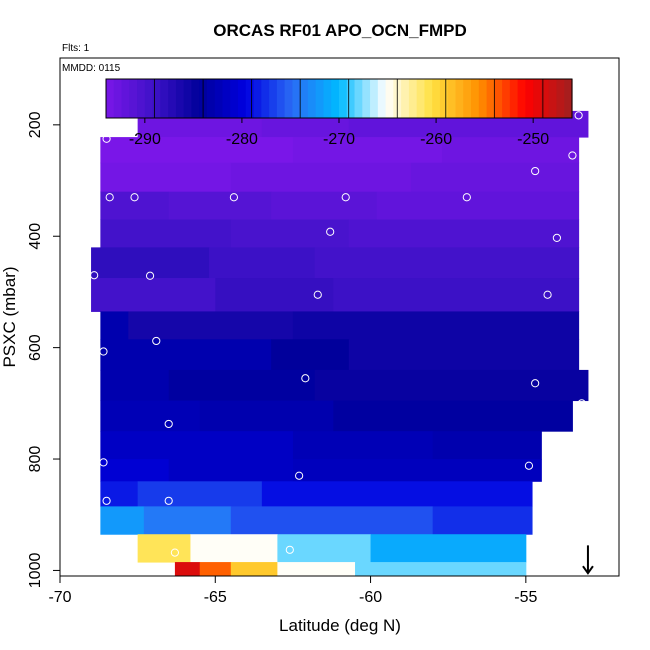  What do you see at coordinates (35, 236) in the screenshot?
I see `y-tick-label: 400` at bounding box center [35, 236].